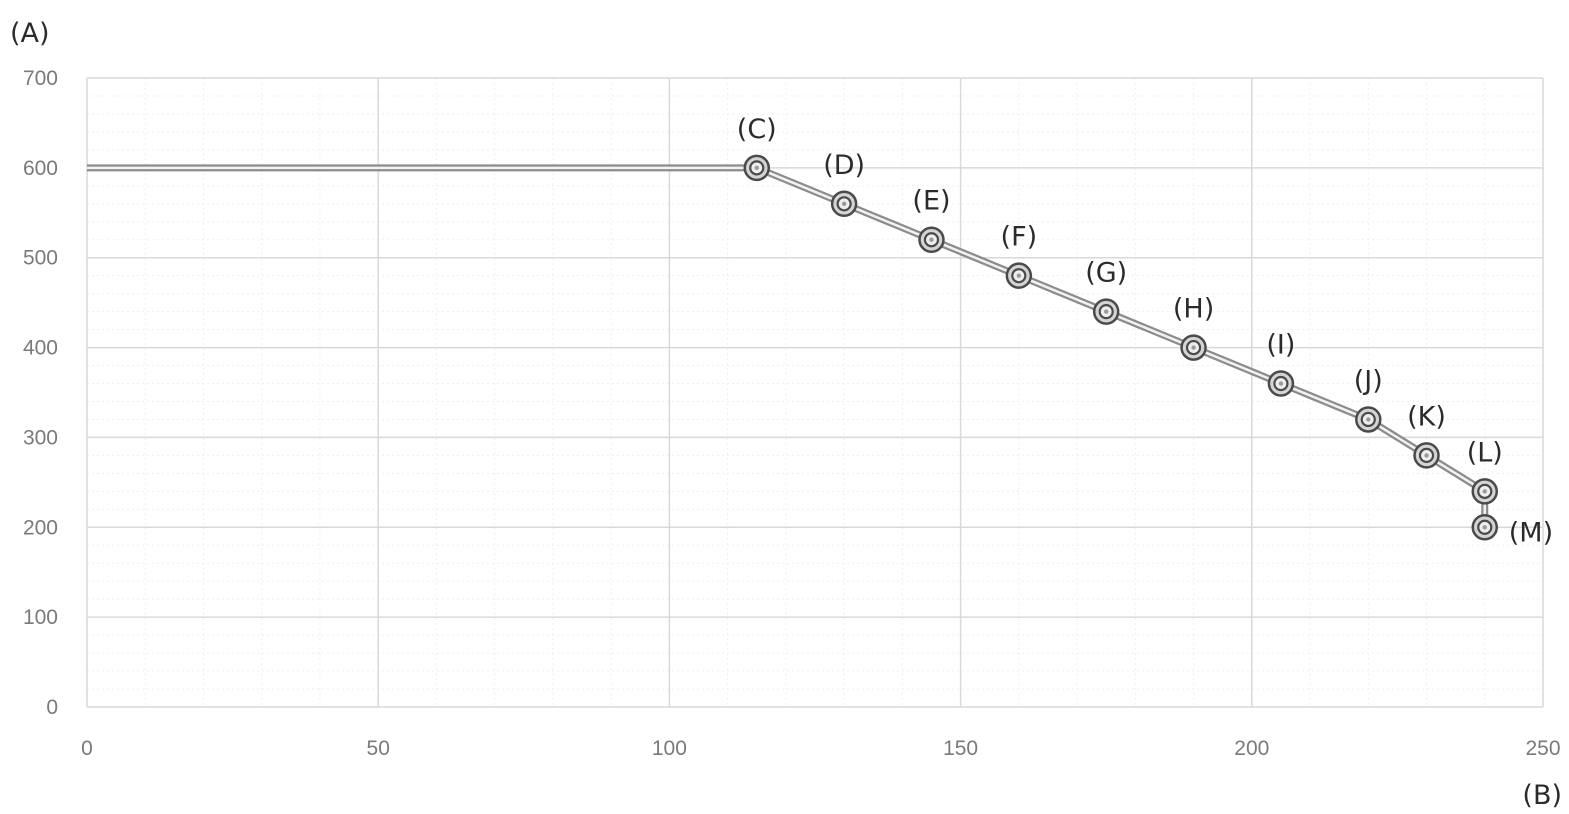  Describe the element at coordinates (40, 527) in the screenshot. I see `y-tick-label: 200` at that location.